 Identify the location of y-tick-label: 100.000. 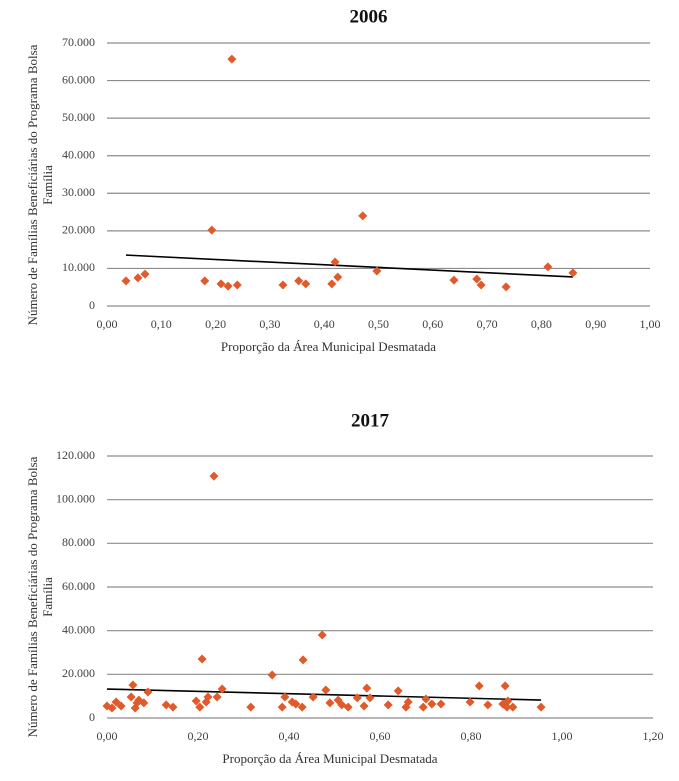
(75, 498).